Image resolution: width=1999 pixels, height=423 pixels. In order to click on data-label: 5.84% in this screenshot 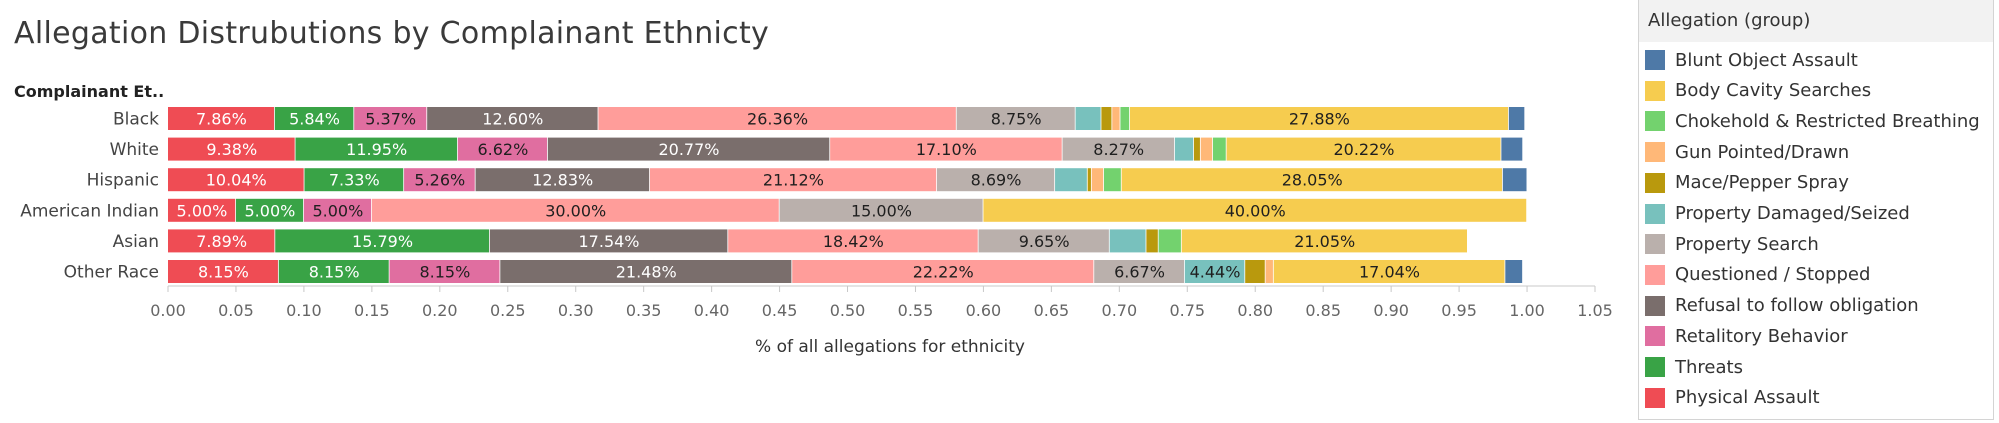, I will do `click(314, 119)`.